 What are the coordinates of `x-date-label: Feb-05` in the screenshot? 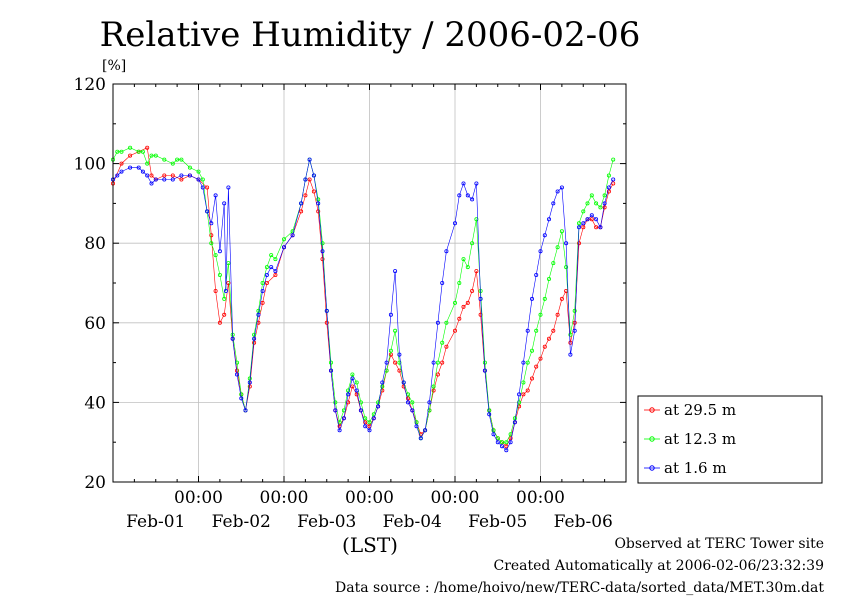 It's located at (497, 522).